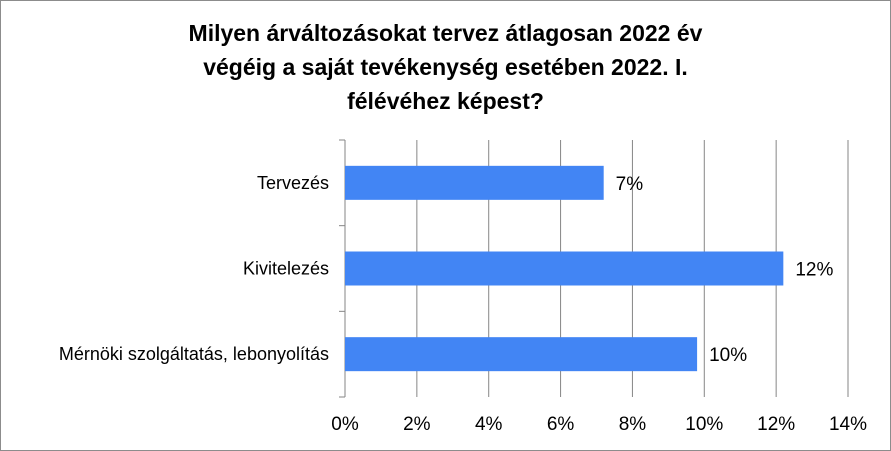 This screenshot has height=451, width=891. I want to click on x-tick-label: 12%, so click(776, 424).